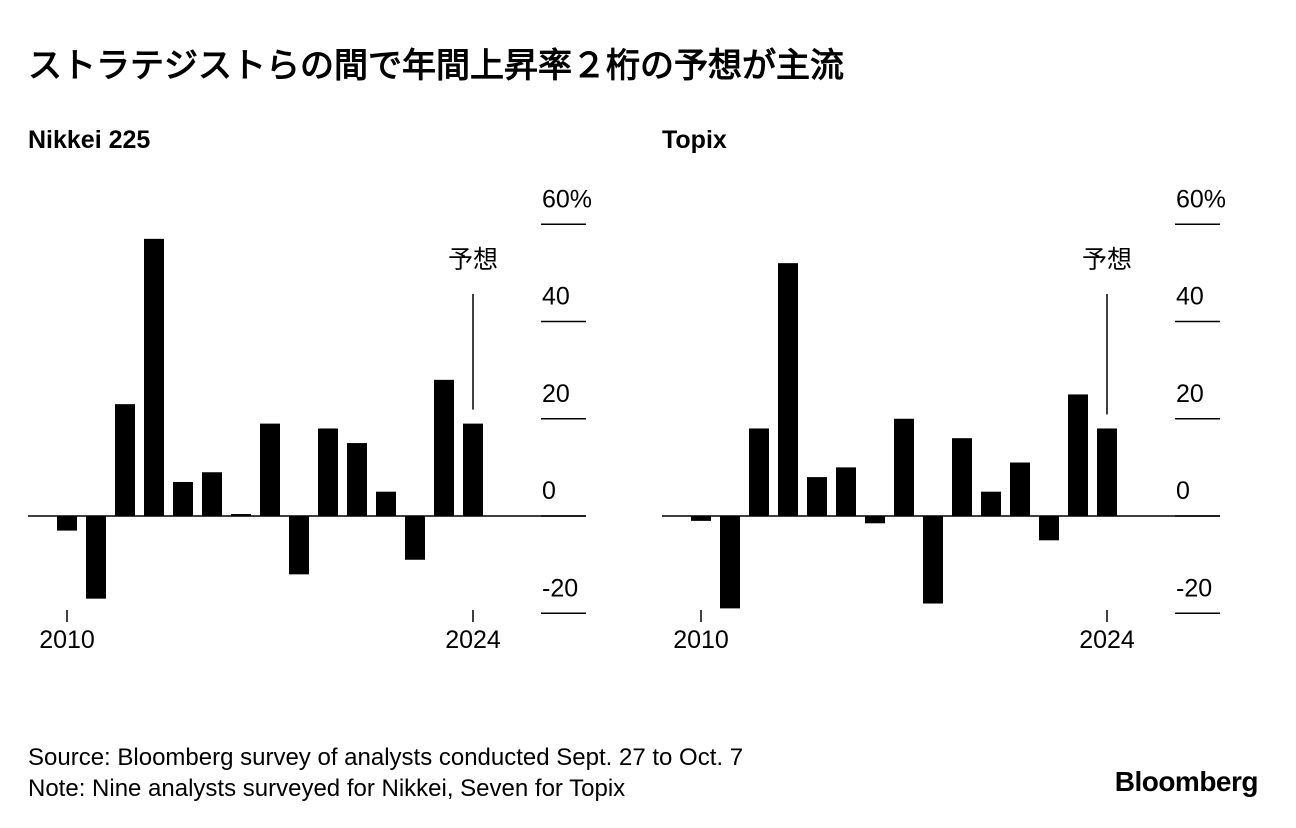 The width and height of the screenshot is (1296, 828). I want to click on topix-bar-2016, so click(875, 520).